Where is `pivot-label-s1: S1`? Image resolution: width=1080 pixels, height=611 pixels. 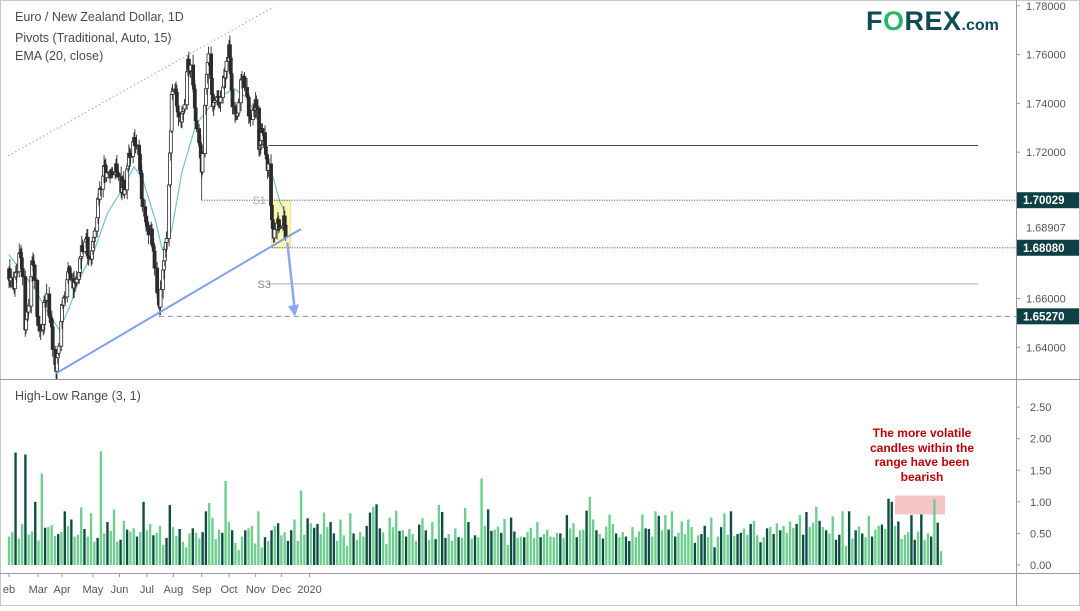 pivot-label-s1: S1 is located at coordinates (258, 201).